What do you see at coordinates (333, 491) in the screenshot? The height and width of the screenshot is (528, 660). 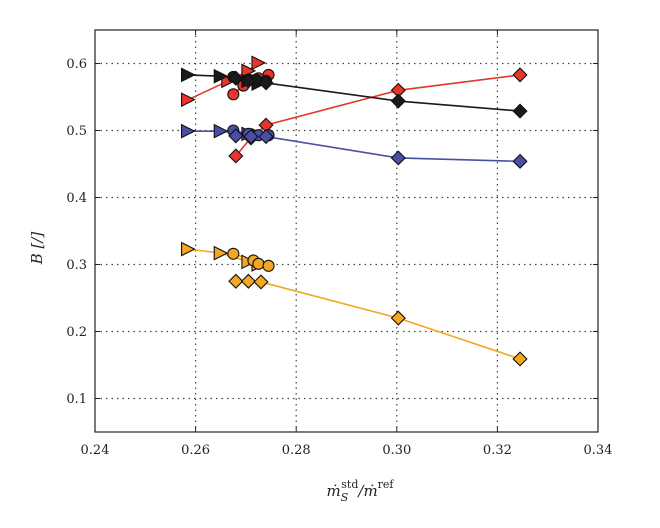 I see `x-axis-label-mdot: ṁ` at bounding box center [333, 491].